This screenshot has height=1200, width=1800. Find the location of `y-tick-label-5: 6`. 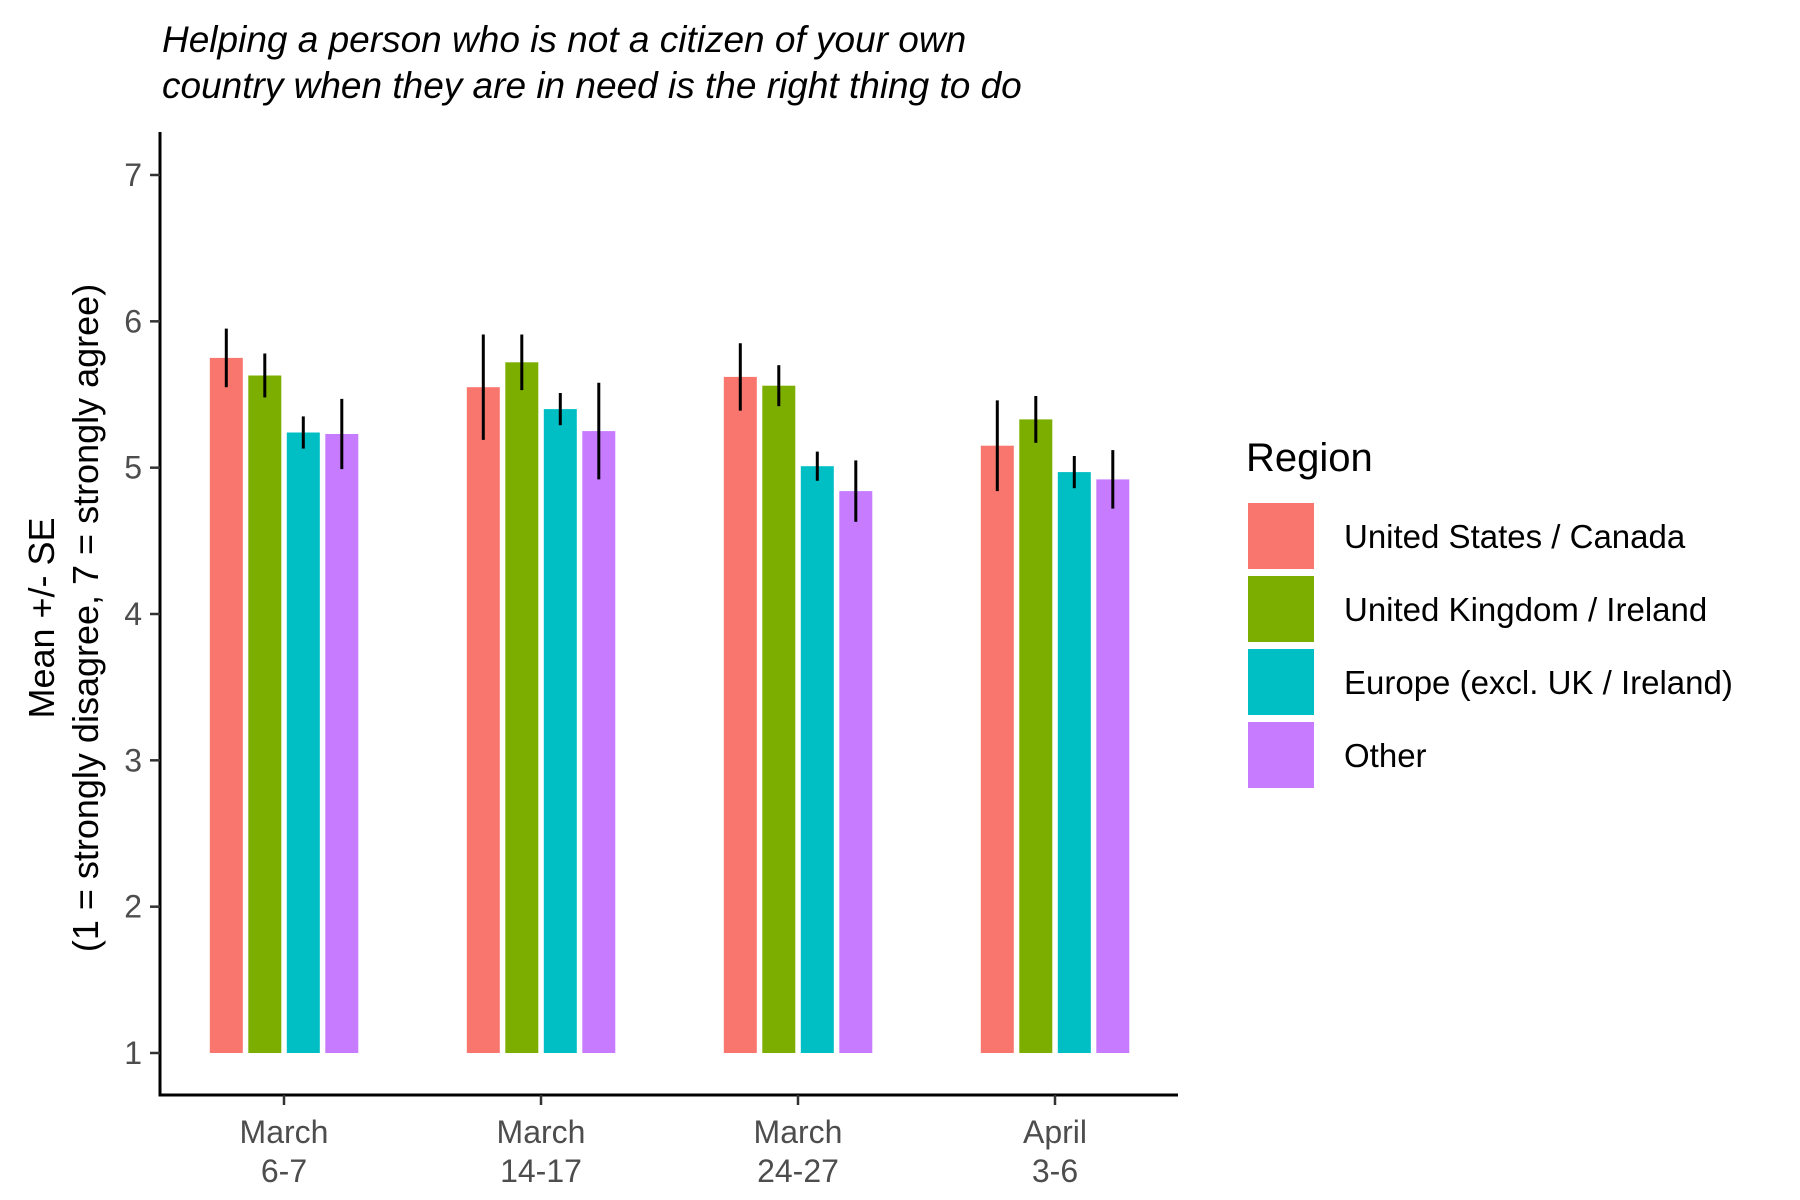

y-tick-label-5: 6 is located at coordinates (133, 321).